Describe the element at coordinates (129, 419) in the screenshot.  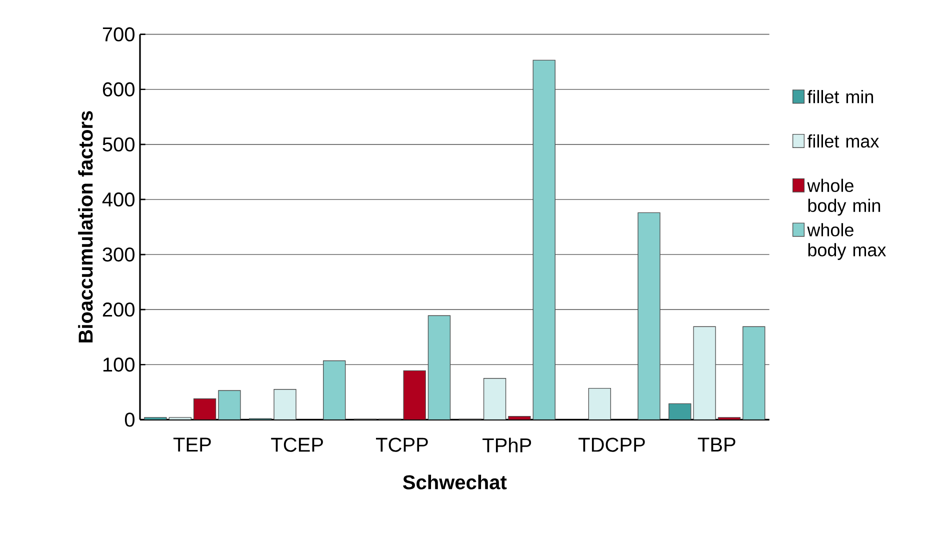
I see `y-tick-label: 0` at that location.